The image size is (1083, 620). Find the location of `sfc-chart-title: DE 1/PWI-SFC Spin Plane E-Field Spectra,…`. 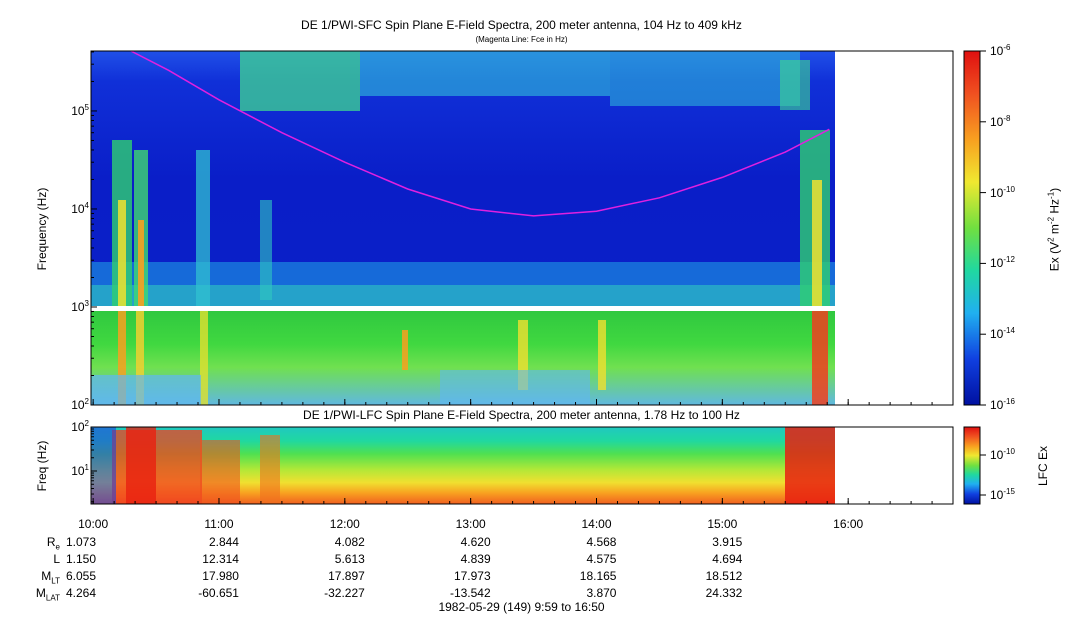

sfc-chart-title: DE 1/PWI-SFC Spin Plane E-Field Spectra,… is located at coordinates (521, 25).